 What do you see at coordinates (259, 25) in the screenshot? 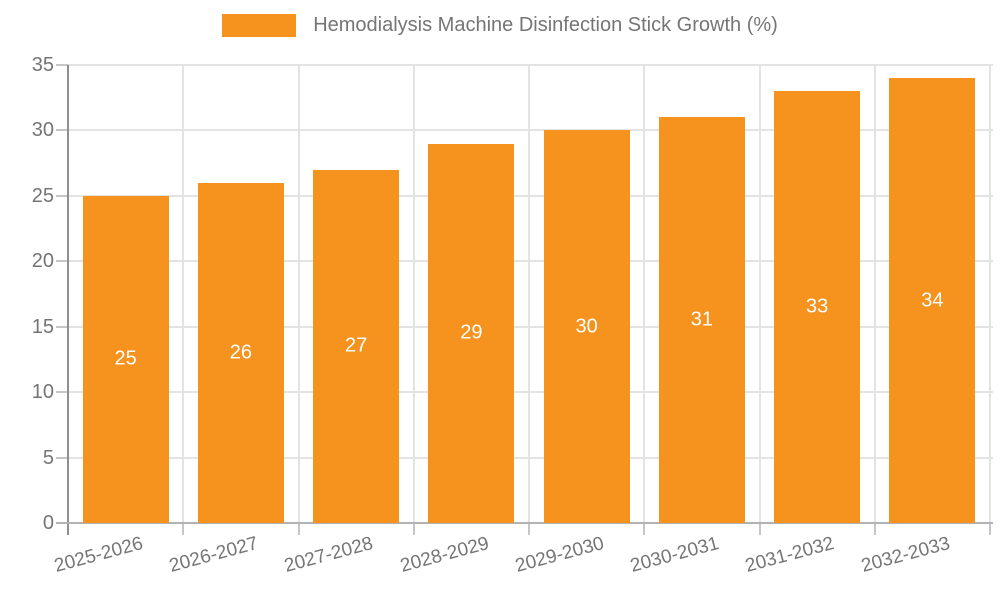
I see `legend-swatch-icon` at bounding box center [259, 25].